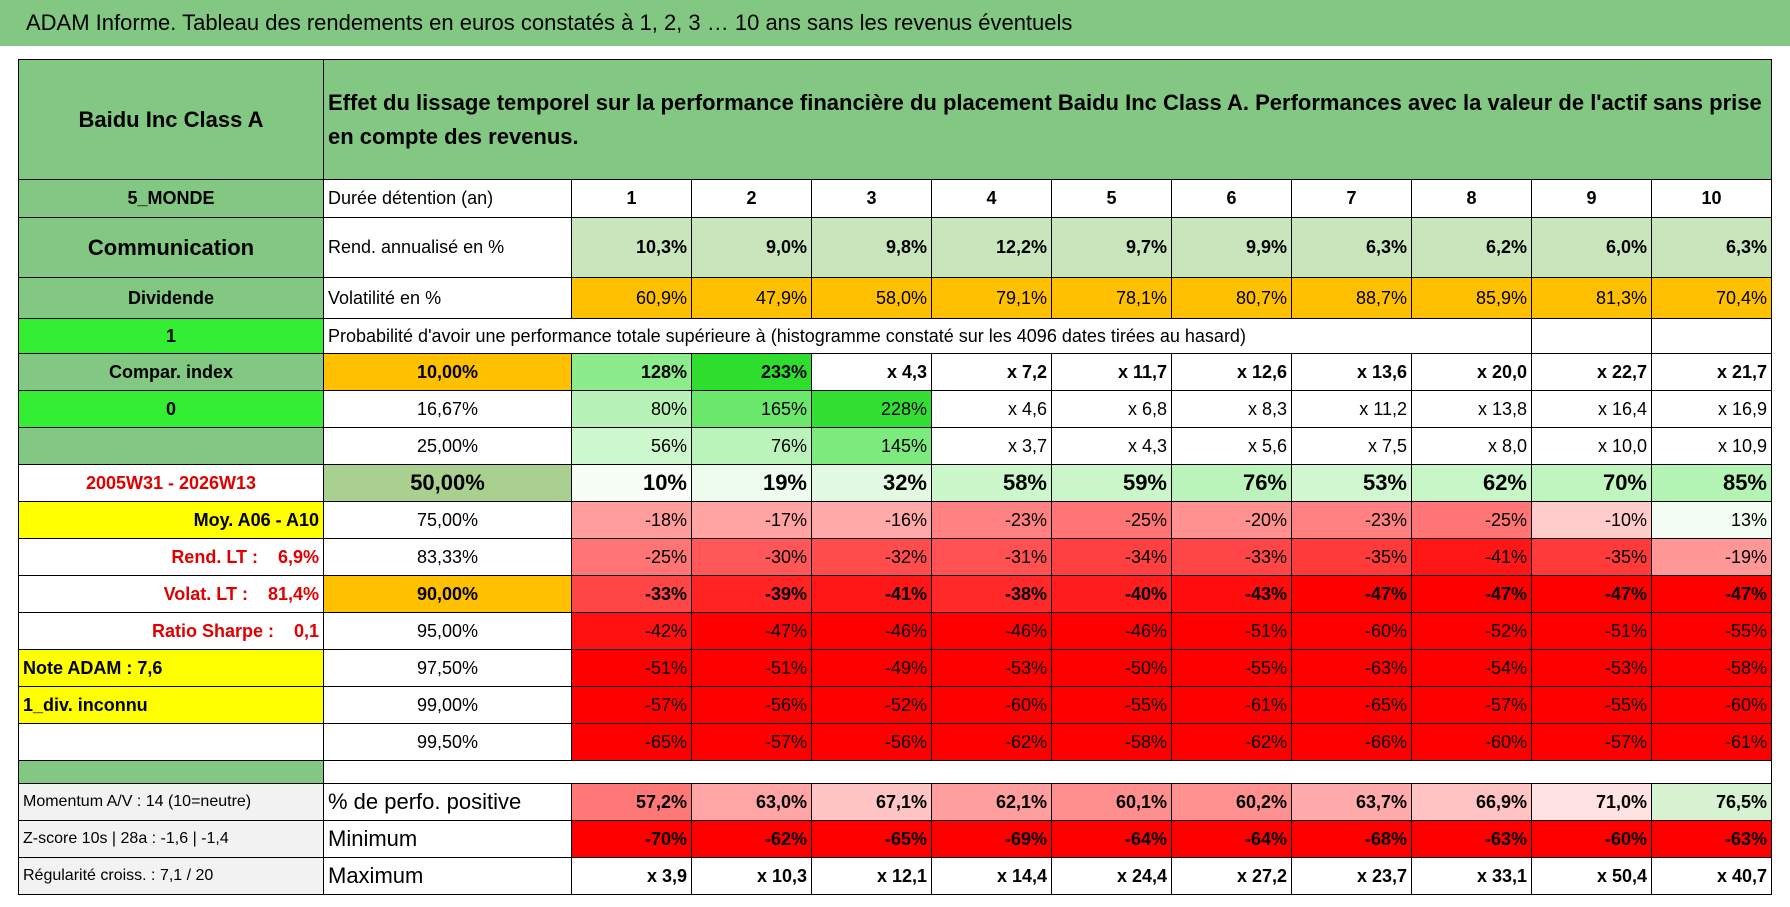 Image resolution: width=1790 pixels, height=907 pixels. I want to click on percentile-value: x 13,8, so click(1471, 409).